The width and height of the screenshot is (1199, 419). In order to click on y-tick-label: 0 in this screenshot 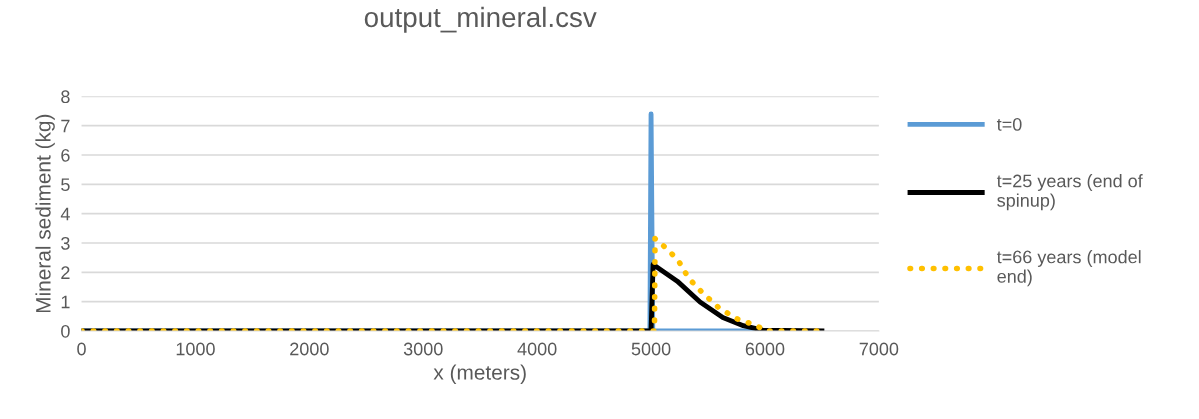, I will do `click(65, 331)`.